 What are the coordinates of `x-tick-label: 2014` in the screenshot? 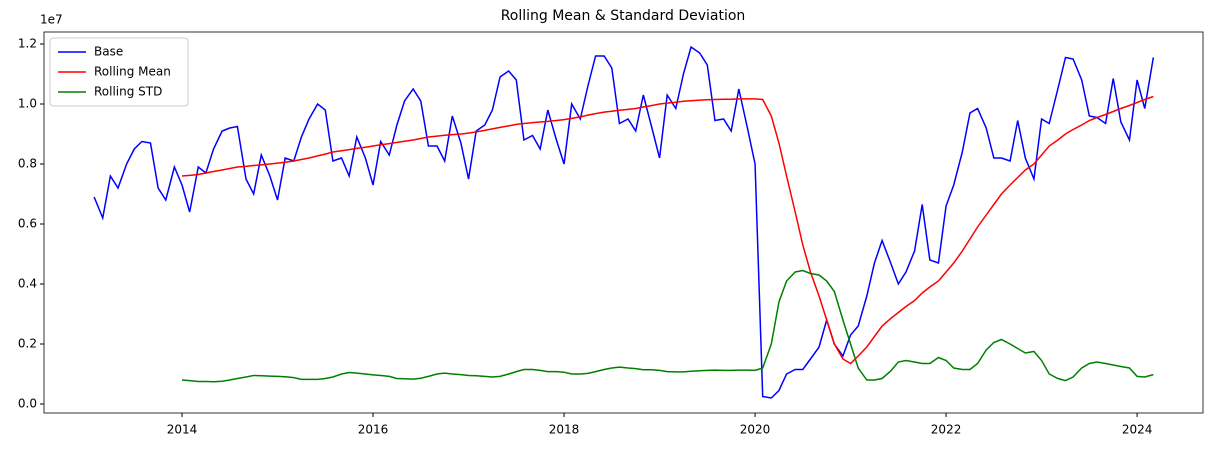 It's located at (182, 430).